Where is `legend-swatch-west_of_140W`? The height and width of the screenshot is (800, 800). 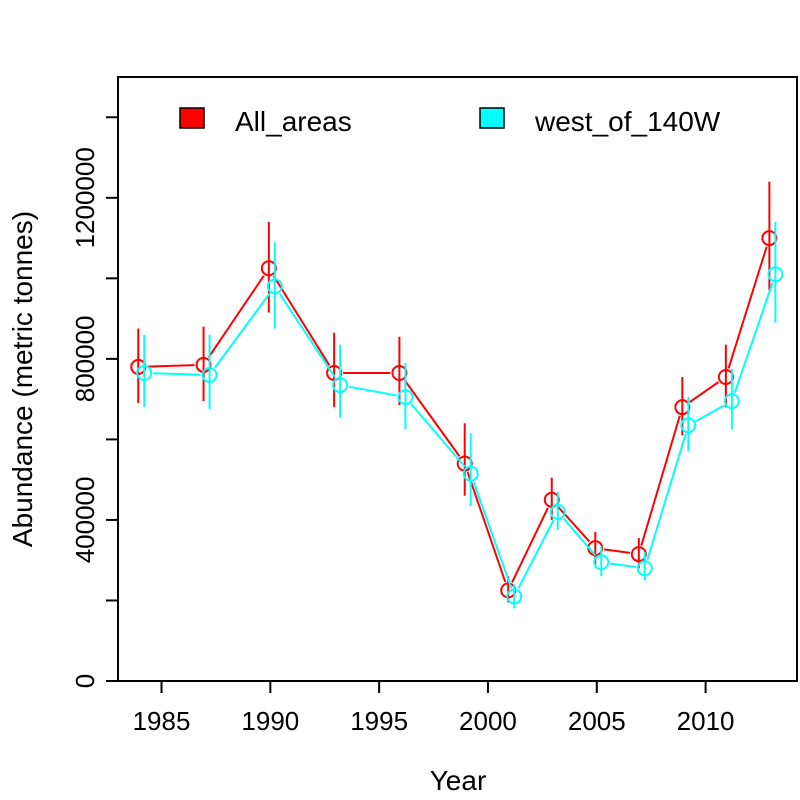
legend-swatch-west_of_140W is located at coordinates (492, 118).